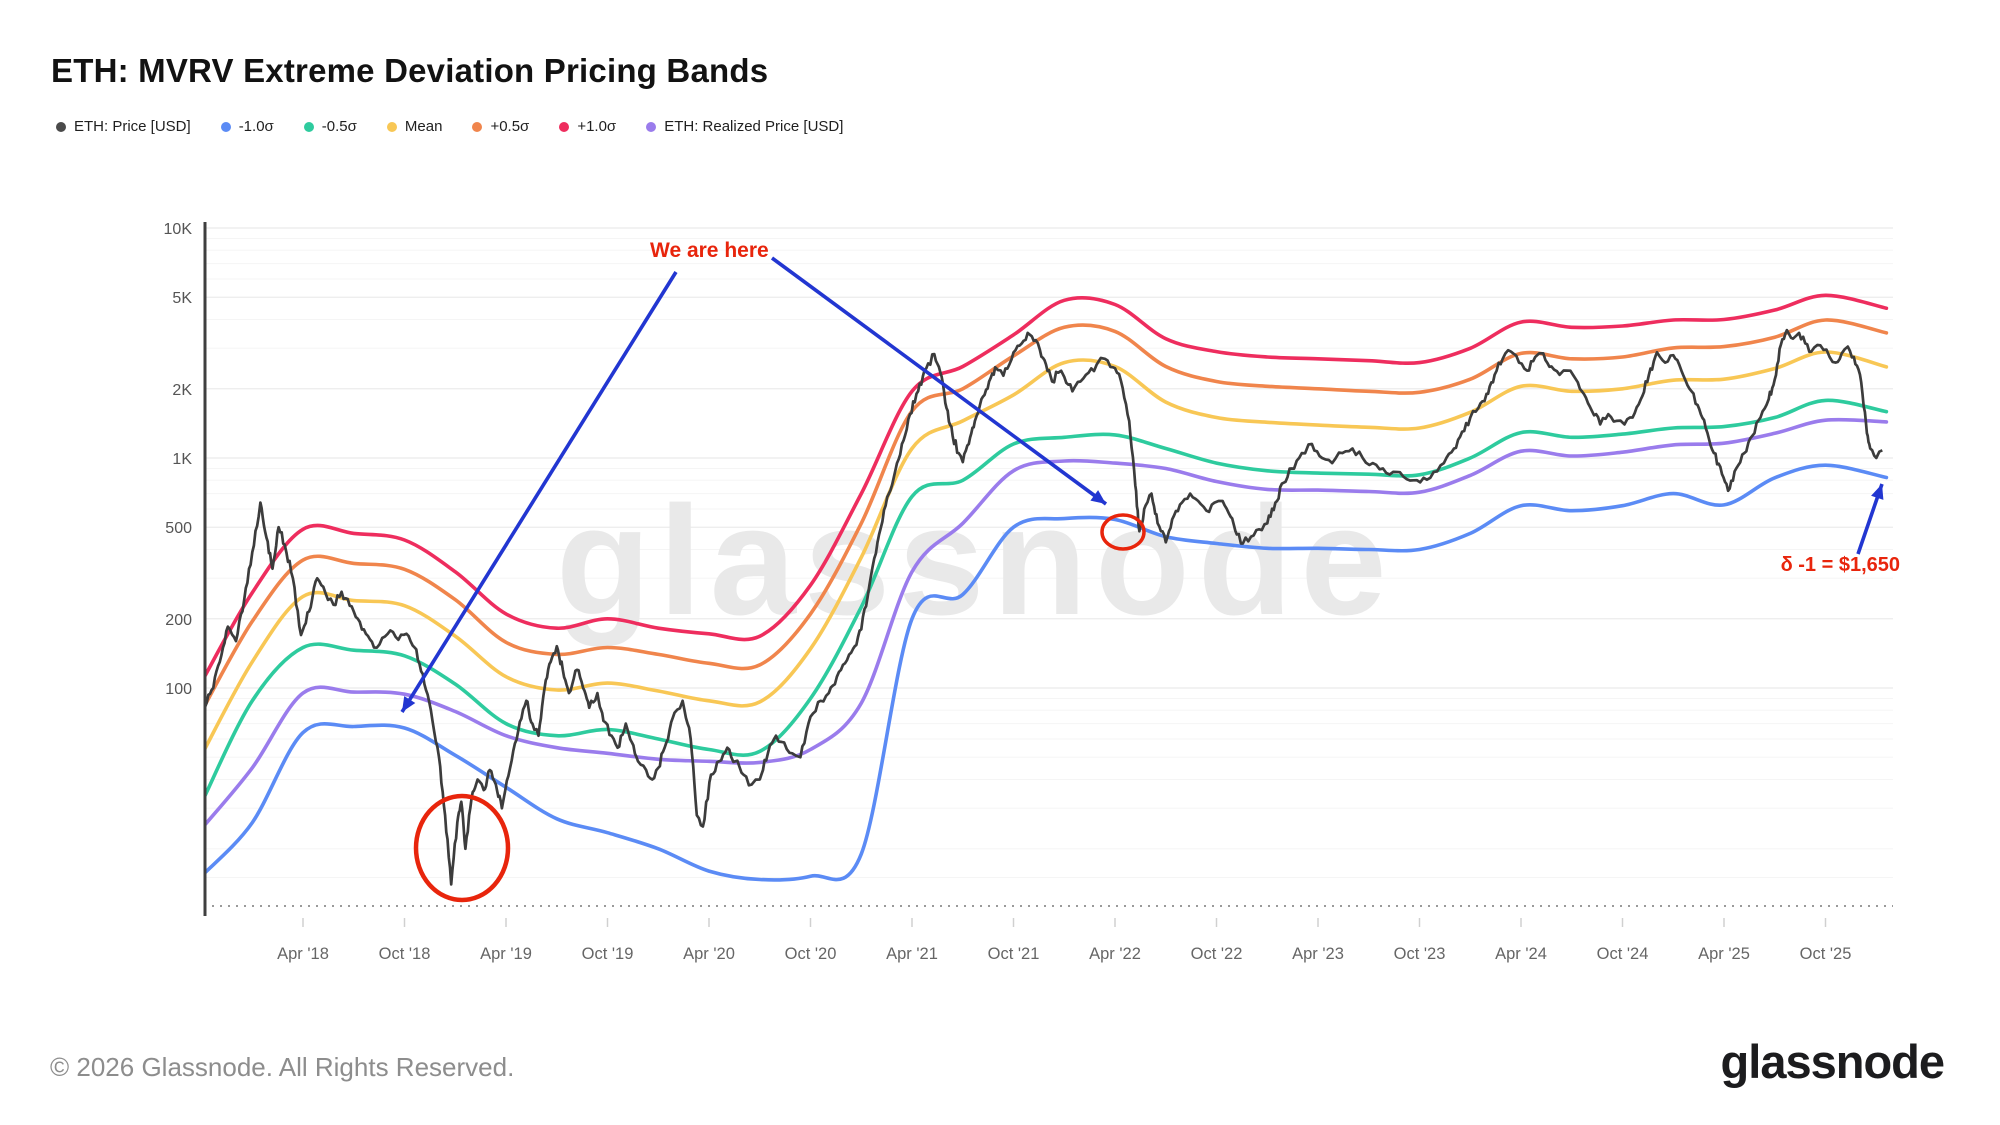 The height and width of the screenshot is (1125, 2000). Describe the element at coordinates (1623, 954) in the screenshot. I see `x-axis-label: Oct '24` at that location.